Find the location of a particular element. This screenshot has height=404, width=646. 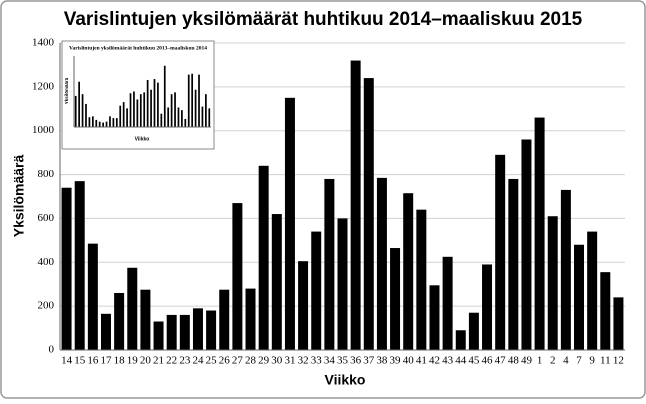

x-tick-label: 38 is located at coordinates (382, 361).